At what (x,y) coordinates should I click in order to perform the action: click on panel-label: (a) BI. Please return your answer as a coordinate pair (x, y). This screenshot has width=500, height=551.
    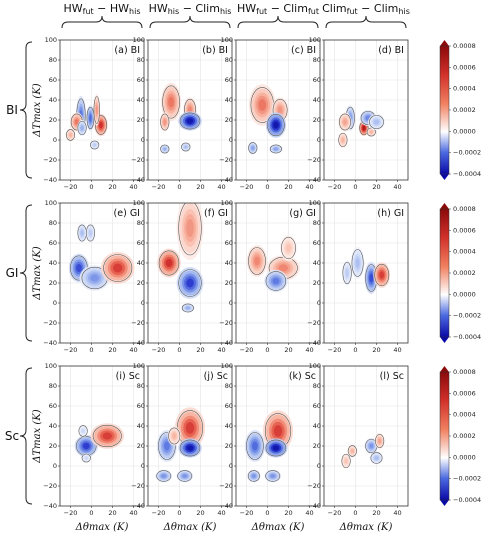
    Looking at the image, I should click on (127, 50).